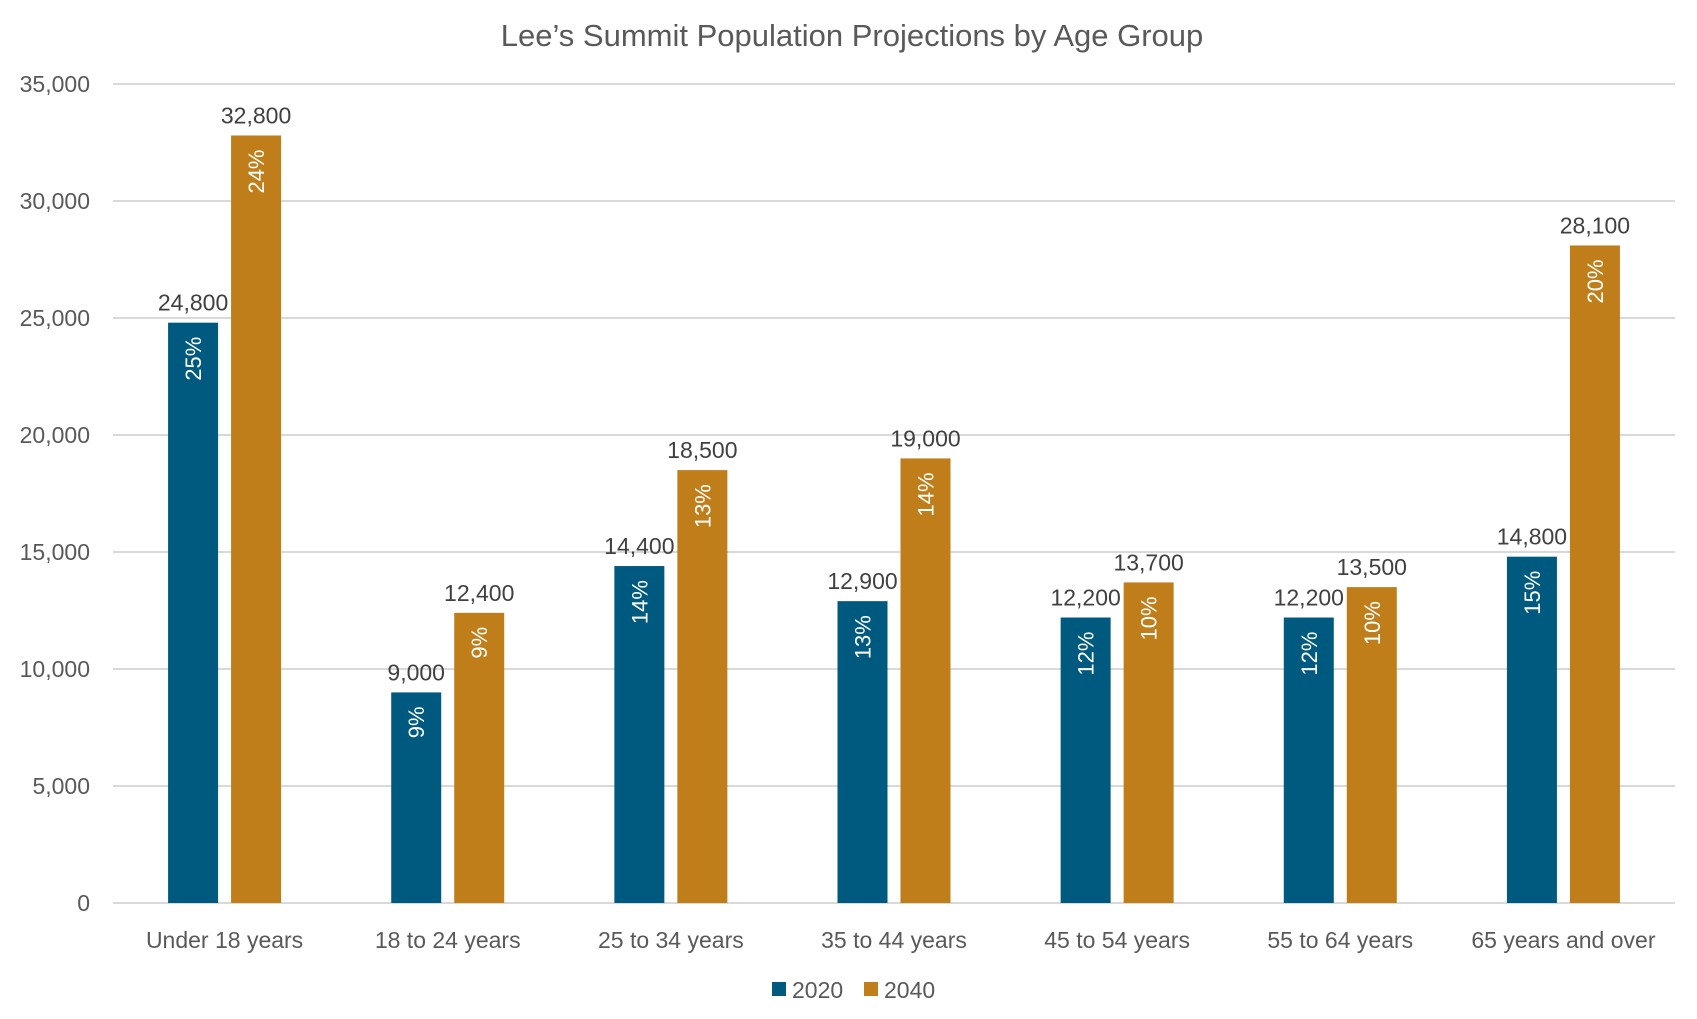  What do you see at coordinates (416, 672) in the screenshot?
I see `value-label: 9,000` at bounding box center [416, 672].